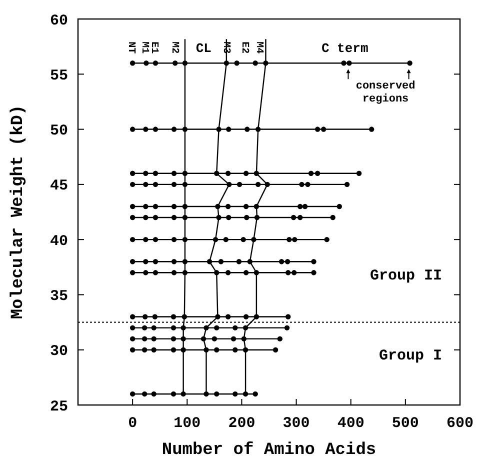  I want to click on x-tick-label: 100, so click(187, 423).